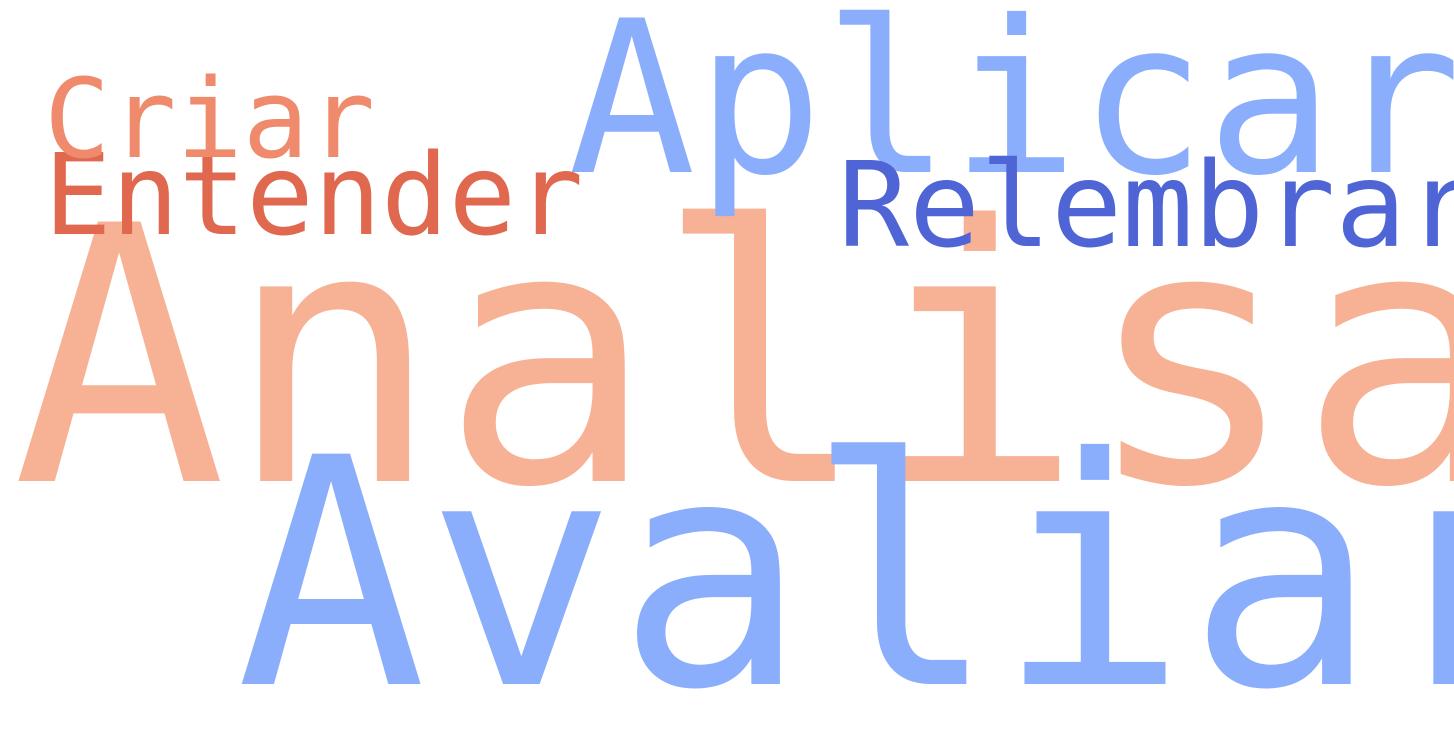 Image resolution: width=1454 pixels, height=734 pixels. Describe the element at coordinates (210, 119) in the screenshot. I see `word-criar: Criar` at that location.